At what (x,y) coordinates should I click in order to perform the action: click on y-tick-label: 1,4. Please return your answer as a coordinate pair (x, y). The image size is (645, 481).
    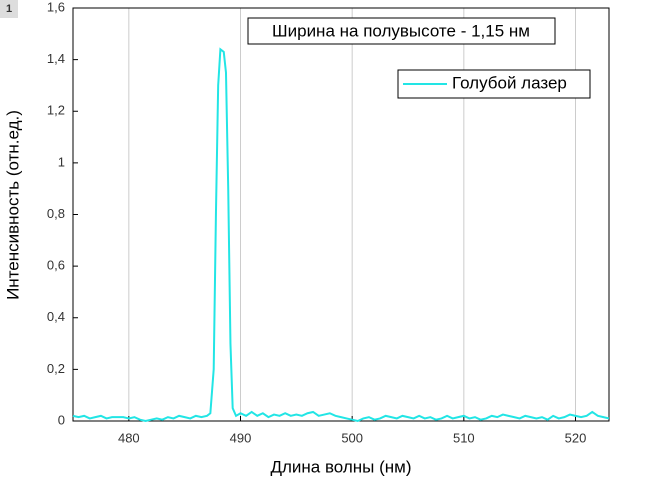
    Looking at the image, I should click on (56, 58).